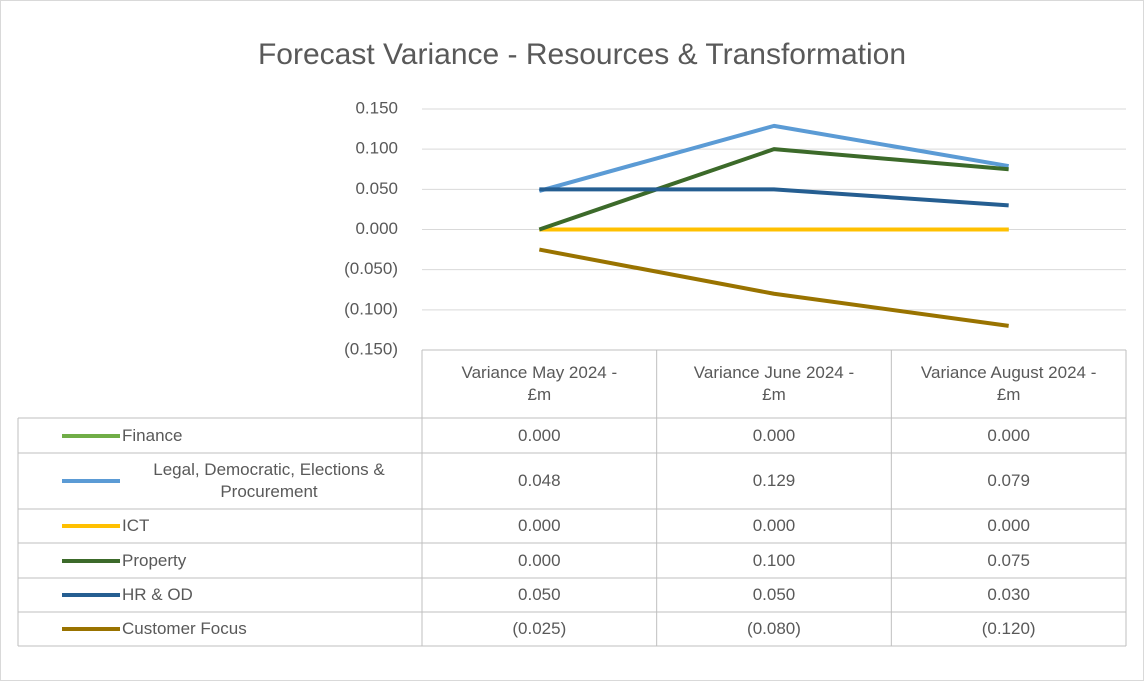 This screenshot has width=1144, height=681. What do you see at coordinates (376, 107) in the screenshot?
I see `y-tick-label: 0.150` at bounding box center [376, 107].